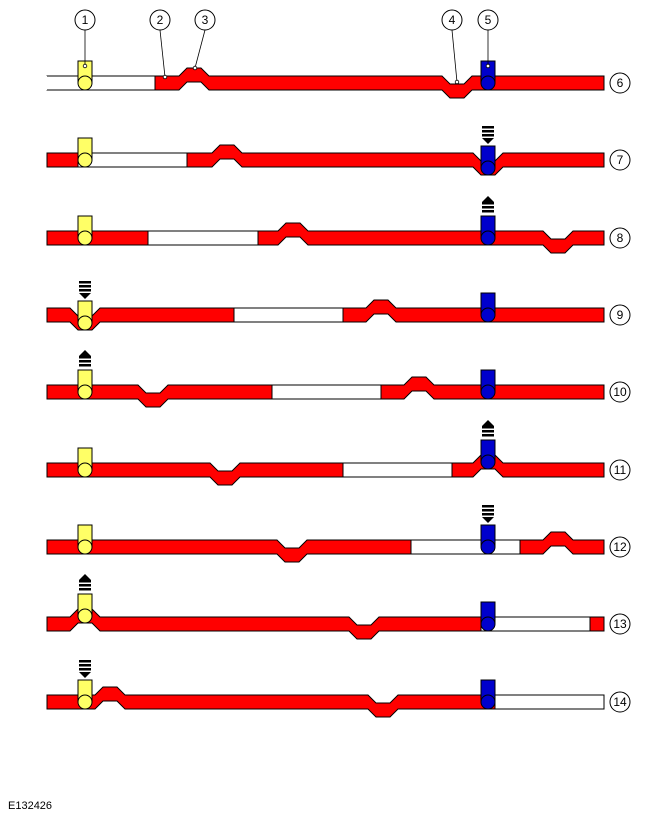  I want to click on row-label: 11, so click(620, 470).